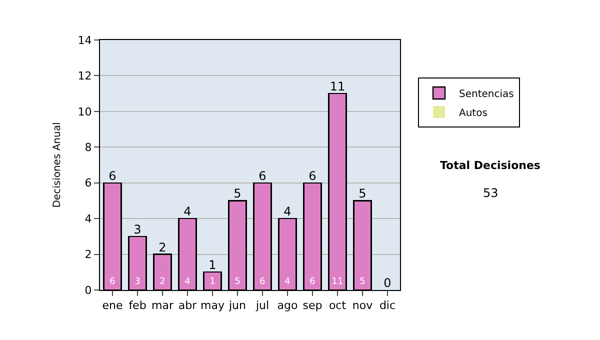  I want to click on x-tick-label: sep, so click(312, 305).